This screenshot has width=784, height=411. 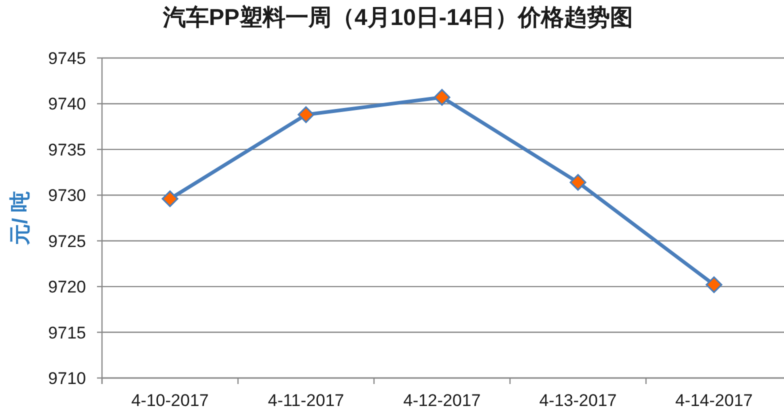 What do you see at coordinates (714, 400) in the screenshot?
I see `xtick: 4-14-2017` at bounding box center [714, 400].